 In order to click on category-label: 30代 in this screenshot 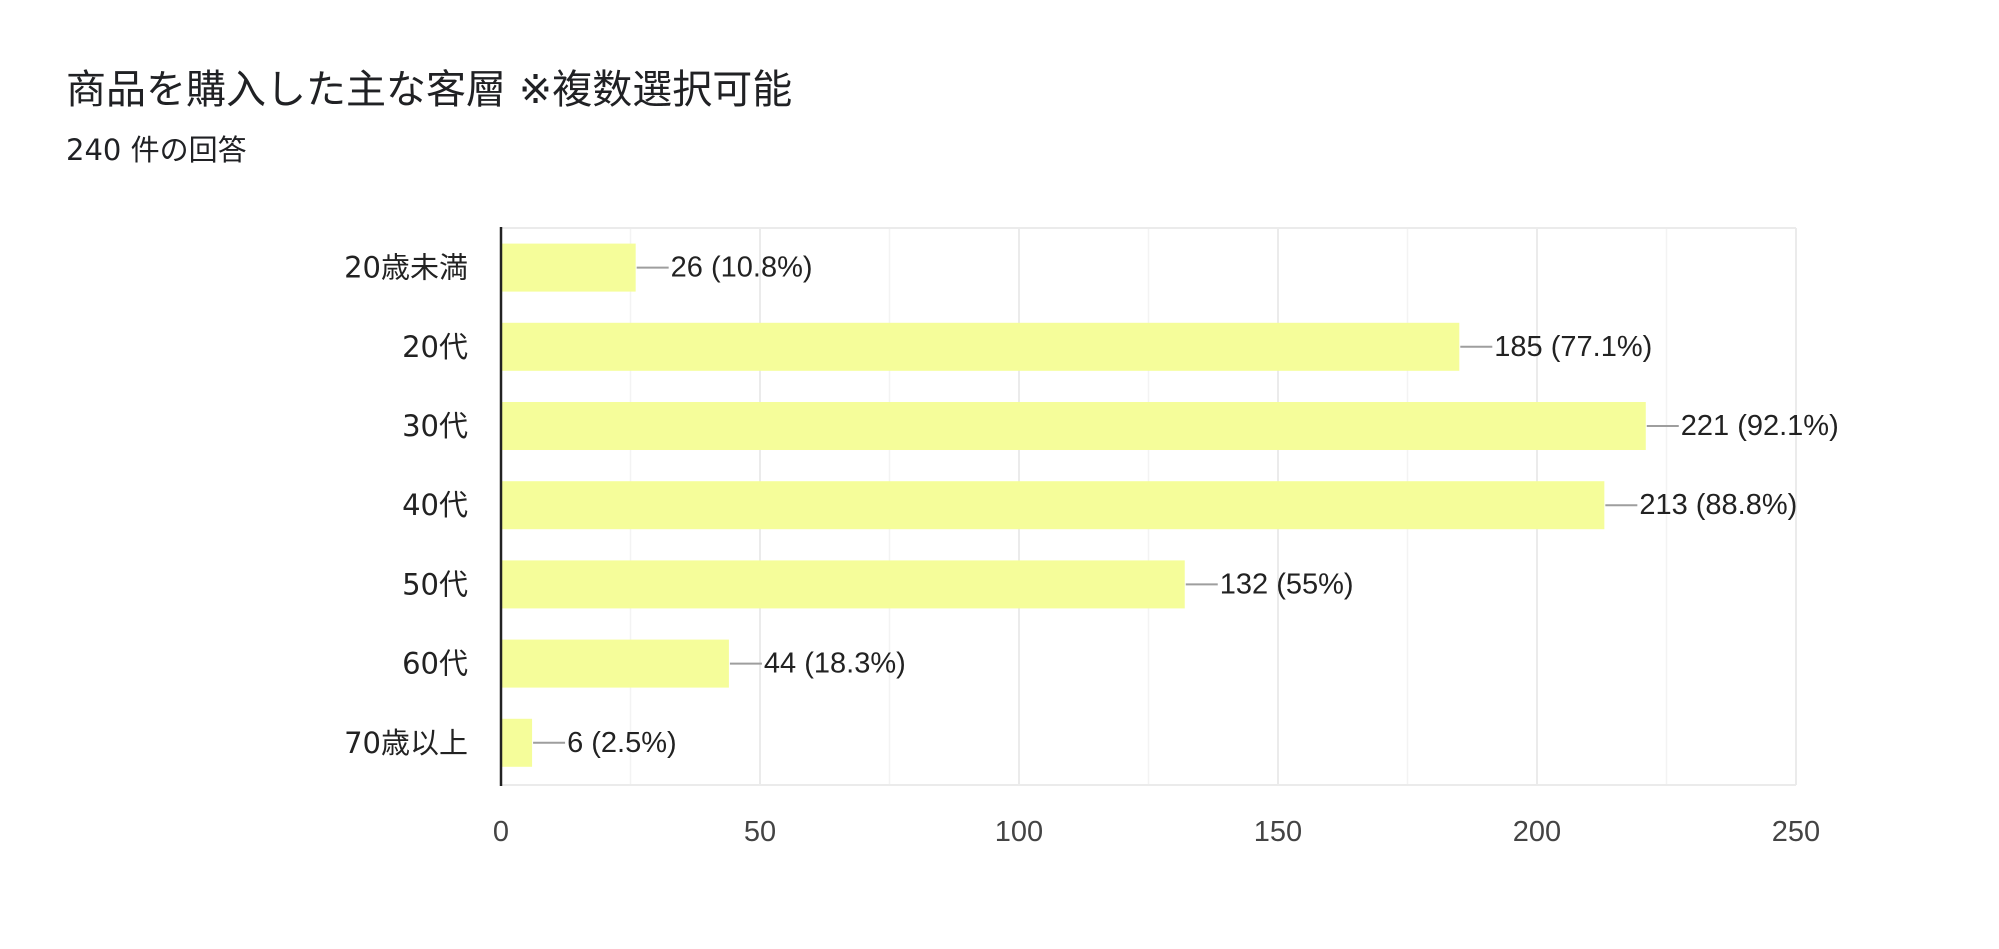, I will do `click(435, 426)`.